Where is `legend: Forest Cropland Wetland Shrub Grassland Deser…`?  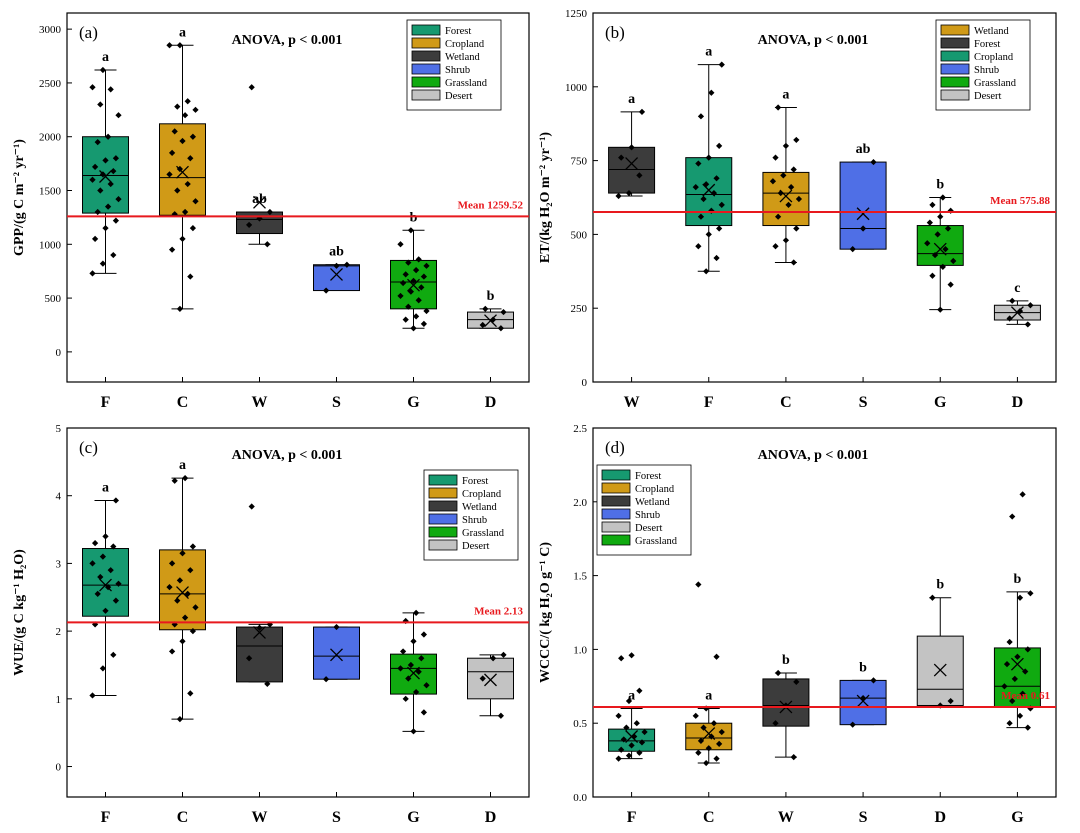 legend: Forest Cropland Wetland Shrub Grassland Deser… is located at coordinates (471, 515).